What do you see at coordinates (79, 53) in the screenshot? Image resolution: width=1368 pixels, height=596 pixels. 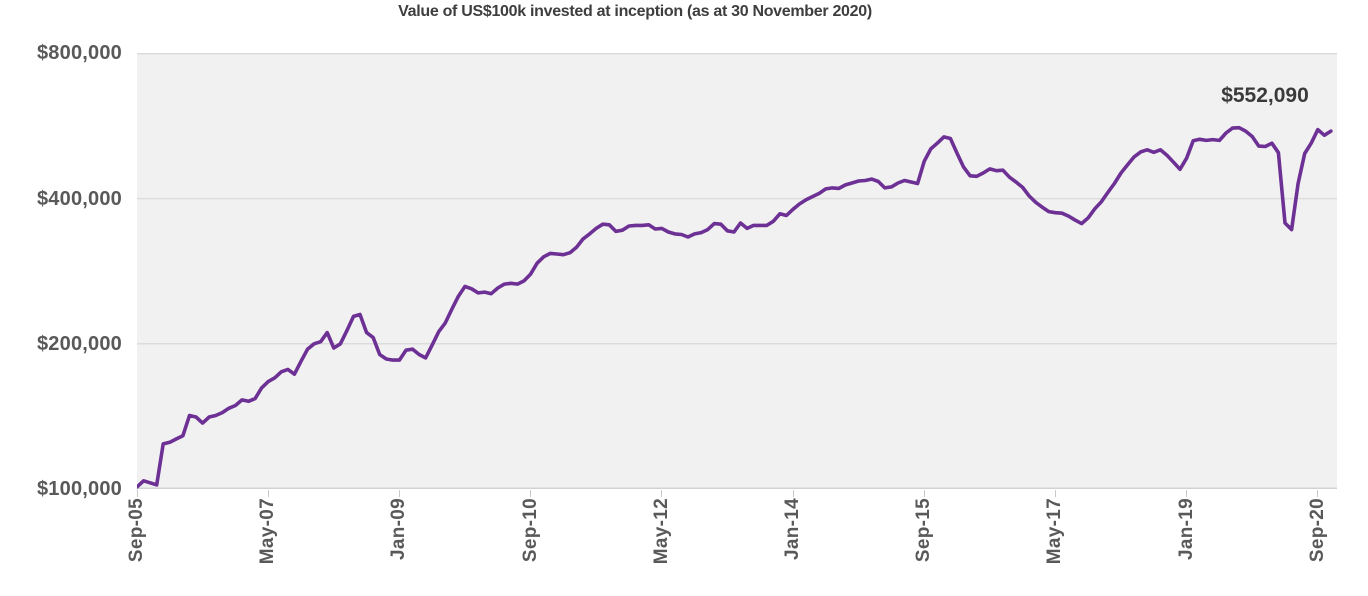 I see `y-axis-label: $800,000` at bounding box center [79, 53].